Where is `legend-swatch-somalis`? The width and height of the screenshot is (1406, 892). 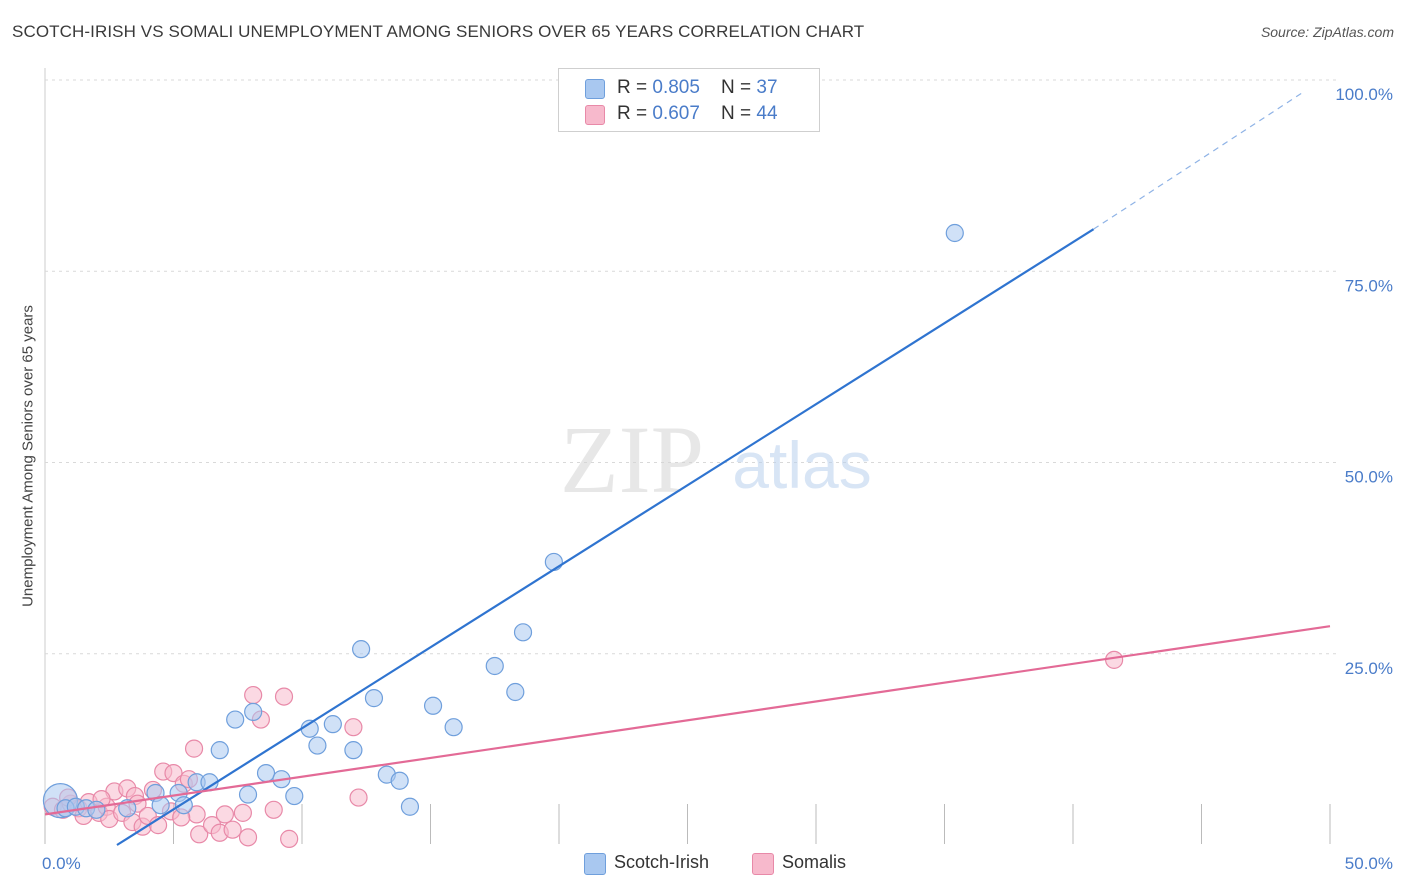 legend-swatch-somalis is located at coordinates (595, 115).